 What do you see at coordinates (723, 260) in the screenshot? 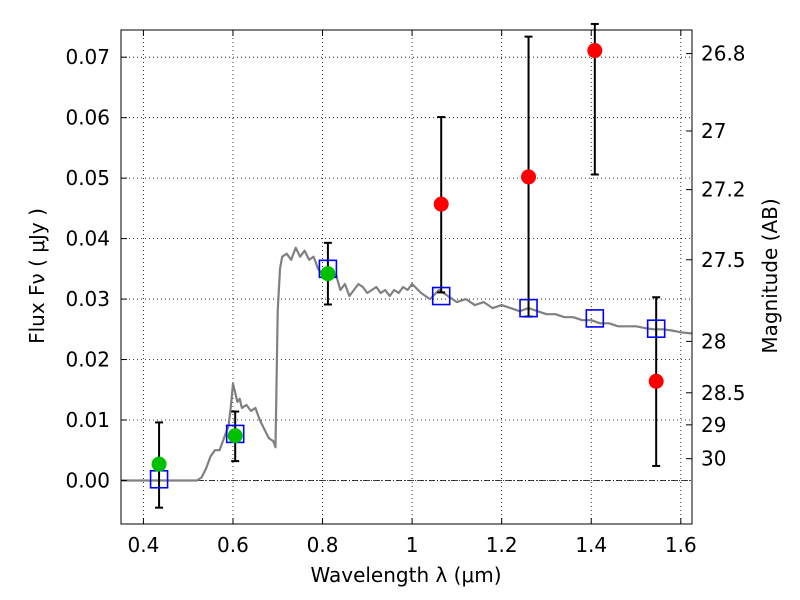
I see `magnitude-tick-label: 27.5` at bounding box center [723, 260].